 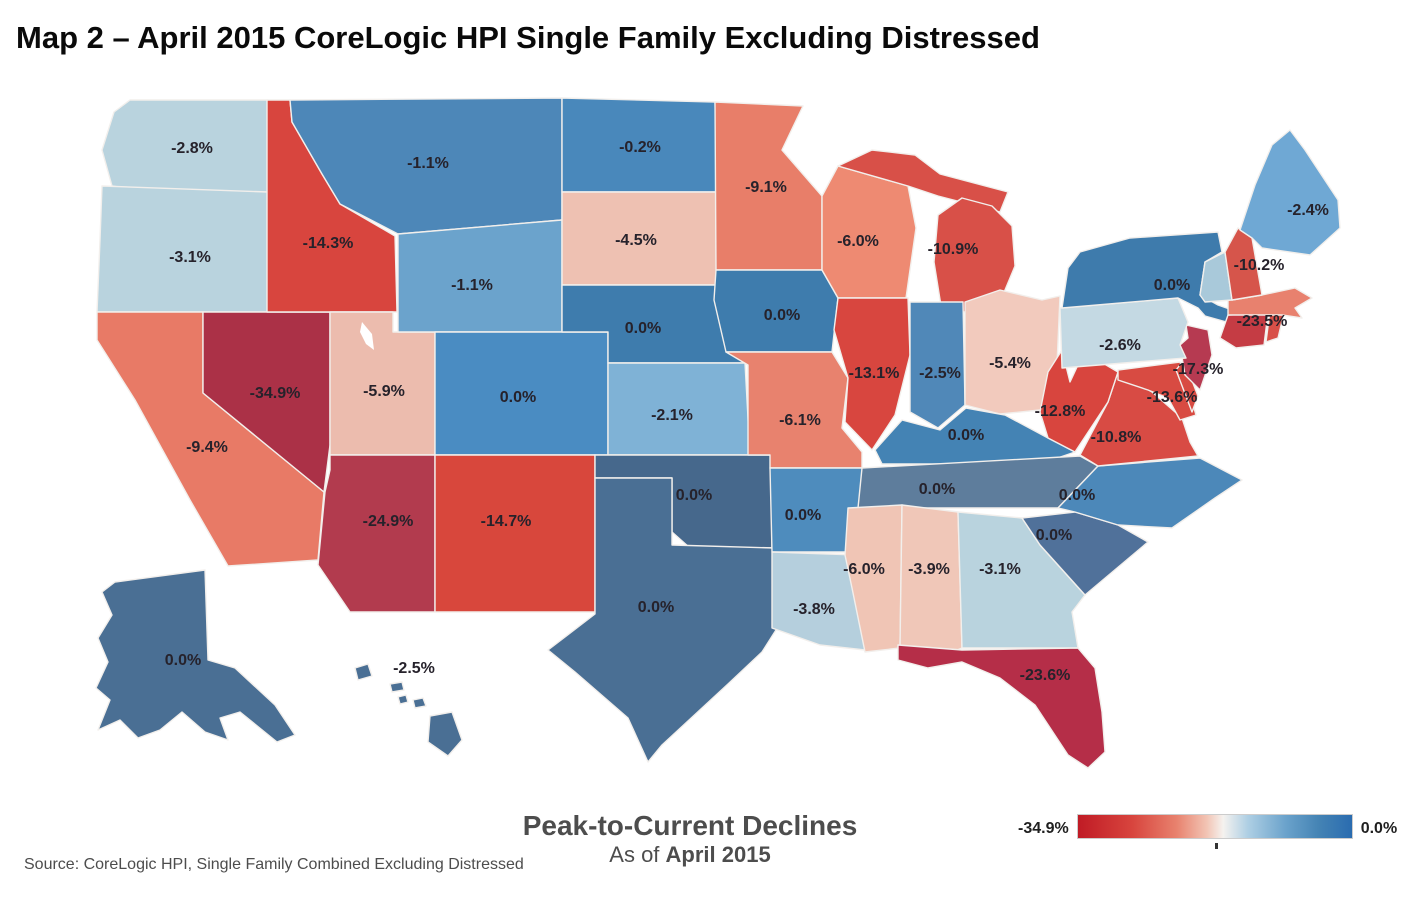 I want to click on state-value-label-in: -2.5%, so click(x=940, y=373).